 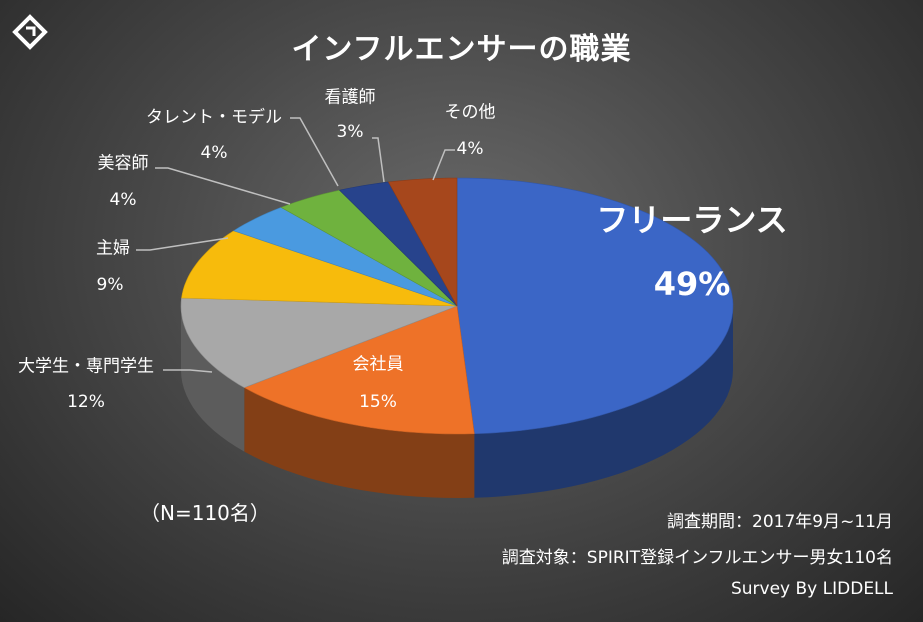 What do you see at coordinates (86, 366) in the screenshot?
I see `slice-label-2: 大学生・専門学生` at bounding box center [86, 366].